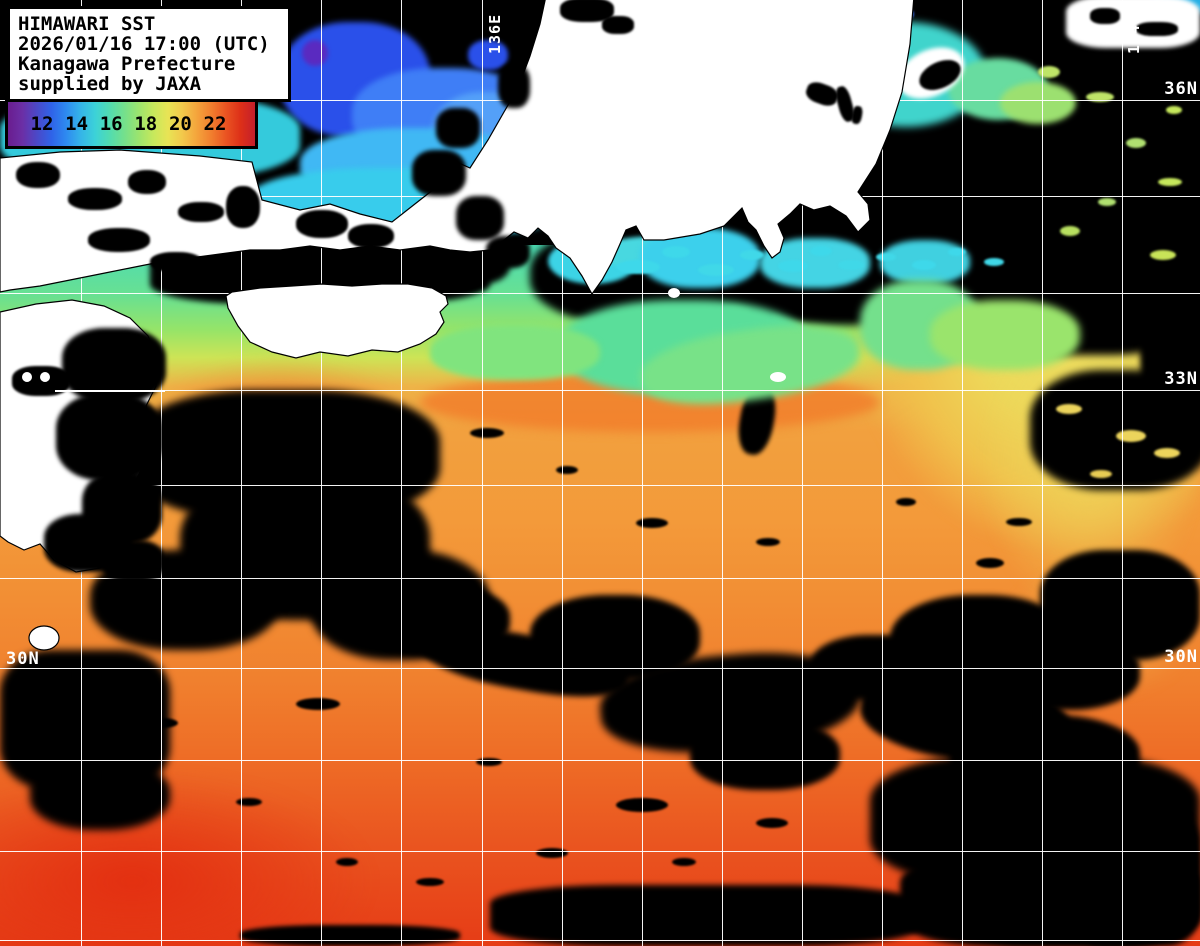 The image size is (1200, 946). Describe the element at coordinates (87, 24) in the screenshot. I see `product-title: HIMAWARI SST` at that location.